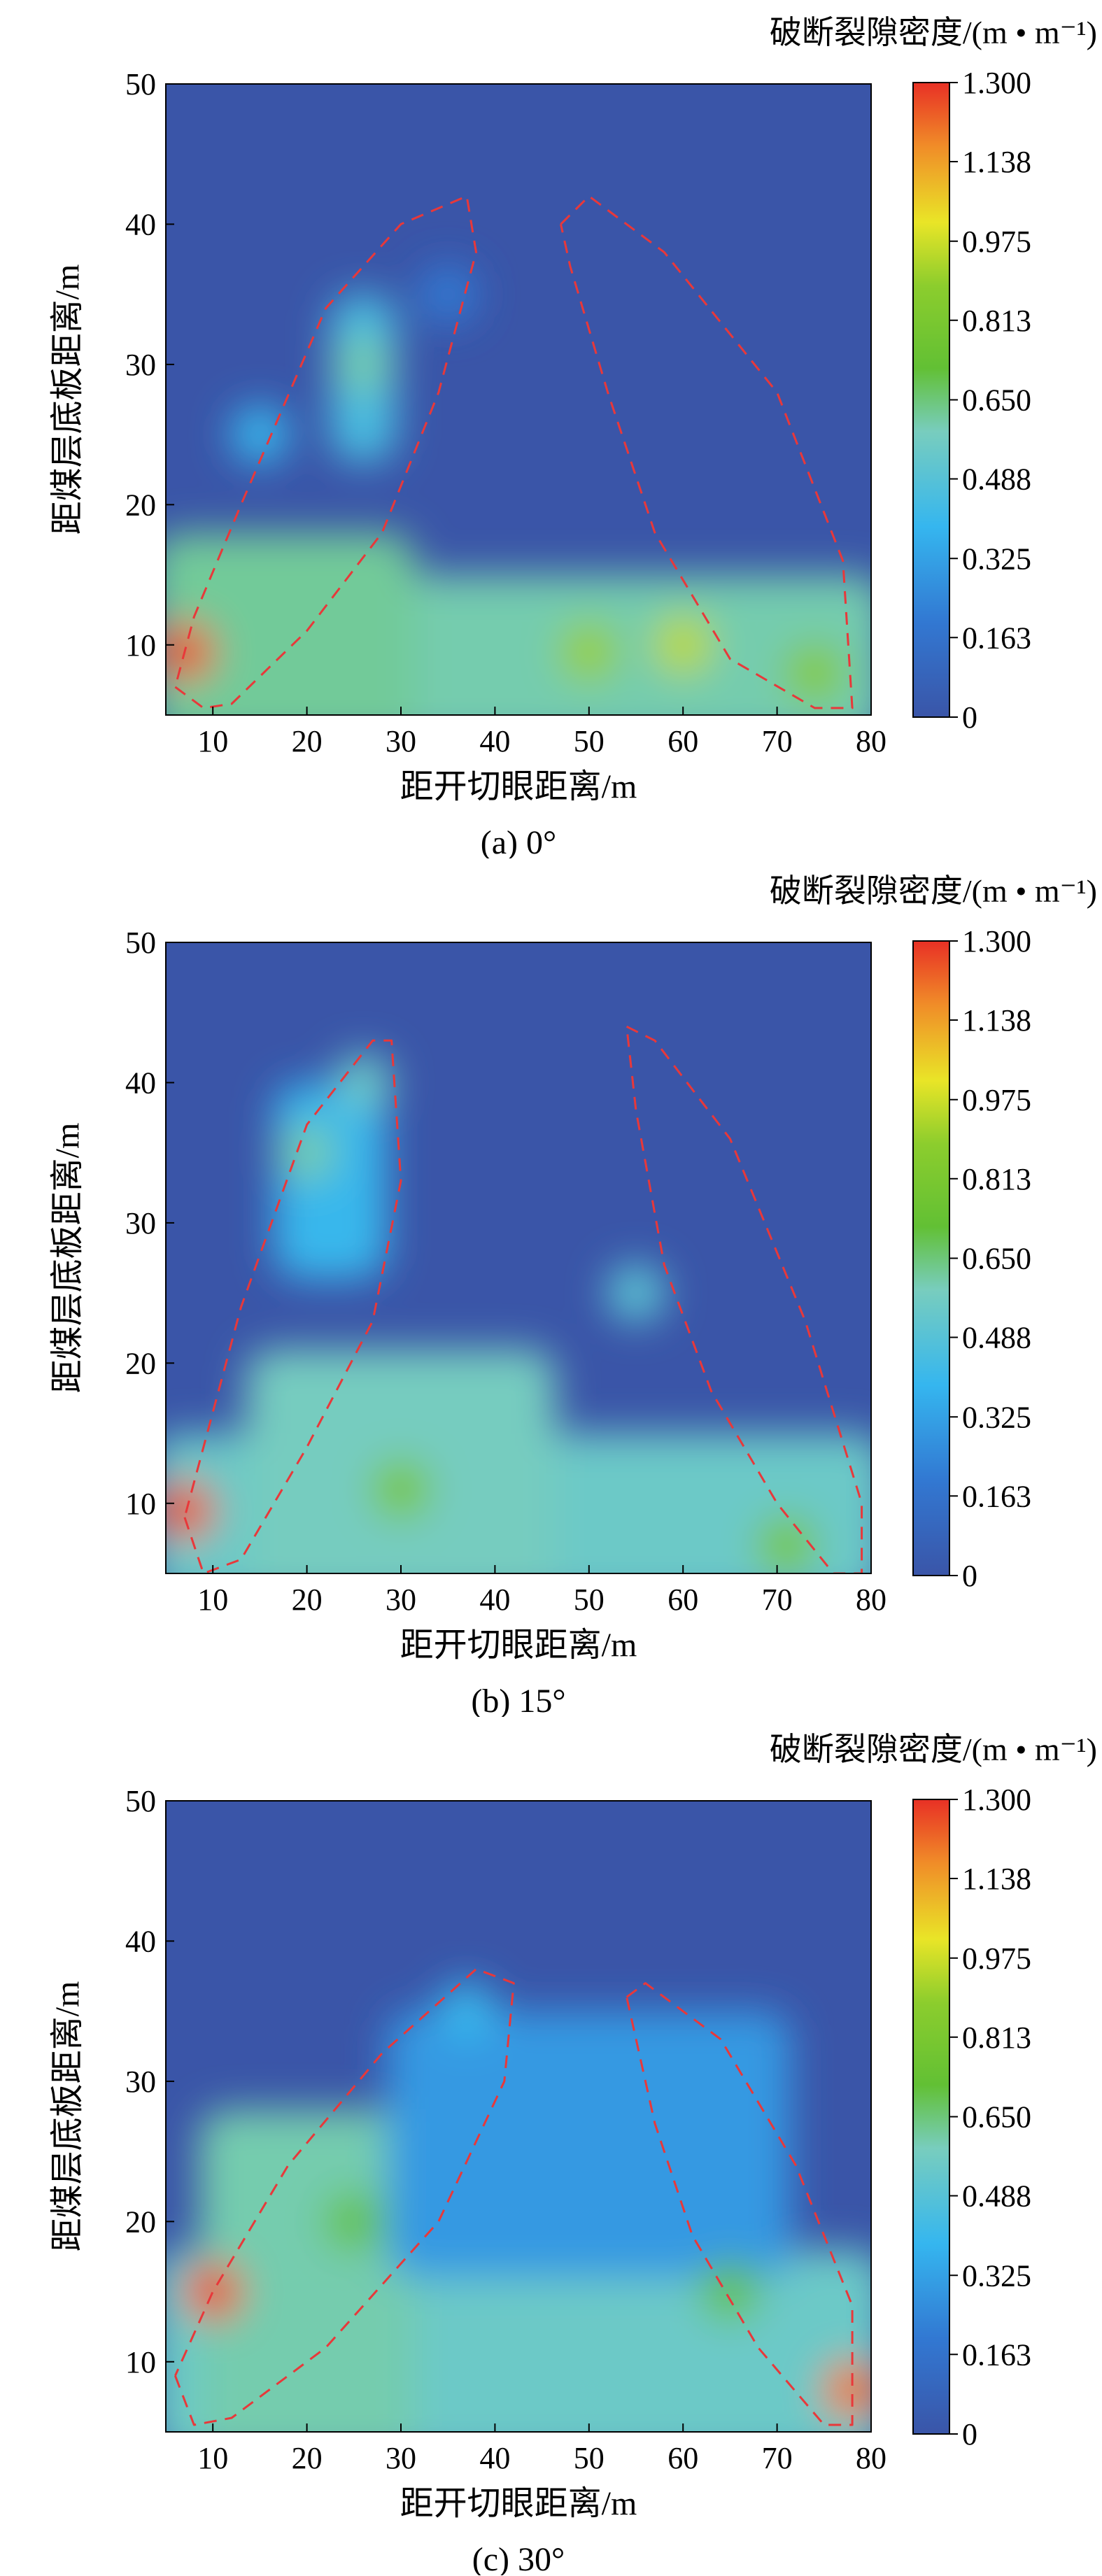  Describe the element at coordinates (518, 2558) in the screenshot. I see `panel-caption: (c) 30°` at that location.